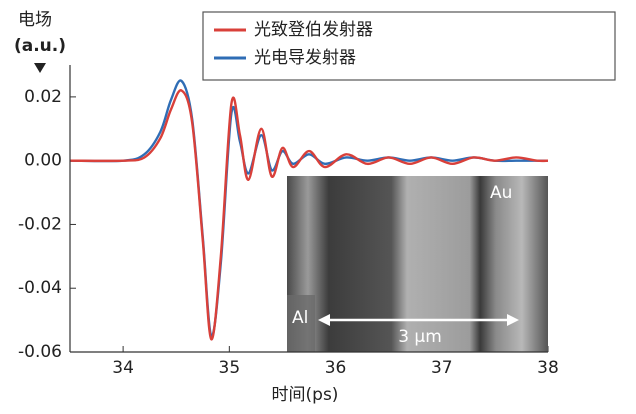 The image size is (636, 414). I want to click on y-tick-label: 0.02, so click(43, 97).